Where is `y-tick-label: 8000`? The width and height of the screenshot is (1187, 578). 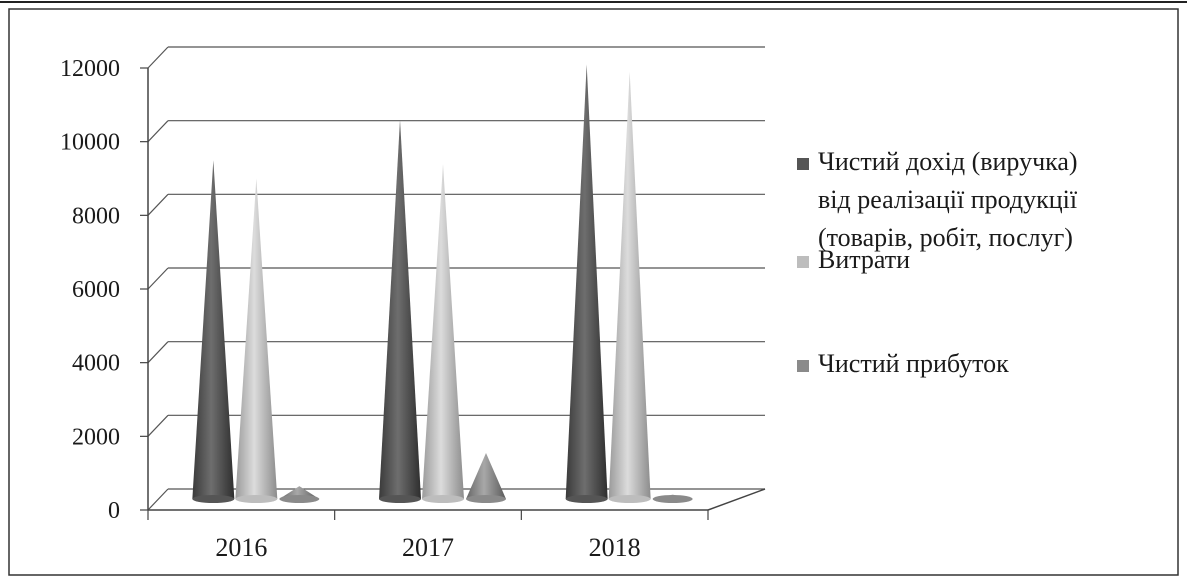 y-tick-label: 8000 is located at coordinates (96, 216).